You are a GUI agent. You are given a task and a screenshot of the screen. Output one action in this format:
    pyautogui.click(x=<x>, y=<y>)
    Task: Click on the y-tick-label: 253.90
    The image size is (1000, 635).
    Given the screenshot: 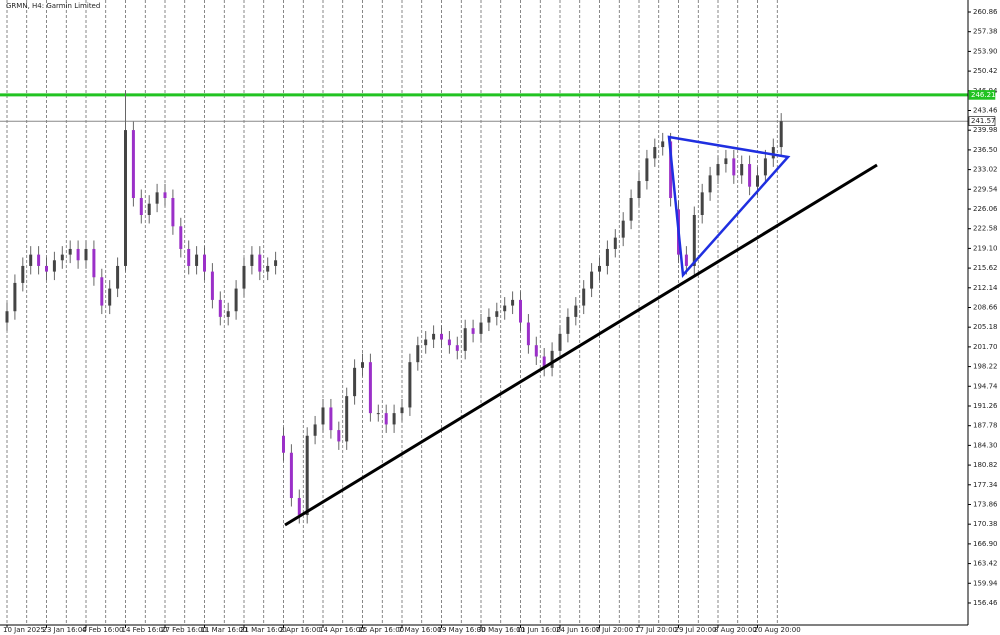 What is the action you would take?
    pyautogui.click(x=985, y=51)
    